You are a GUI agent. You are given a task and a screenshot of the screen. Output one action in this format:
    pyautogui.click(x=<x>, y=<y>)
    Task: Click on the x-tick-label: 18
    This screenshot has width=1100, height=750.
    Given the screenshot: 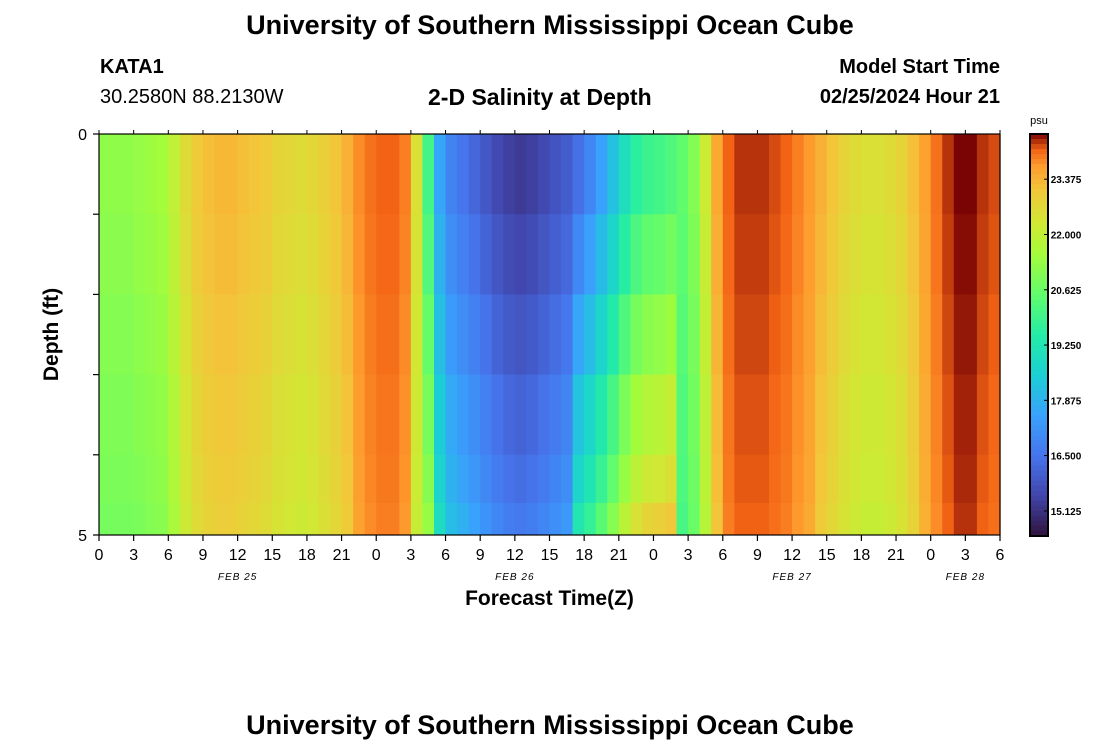 What is the action you would take?
    pyautogui.click(x=584, y=555)
    